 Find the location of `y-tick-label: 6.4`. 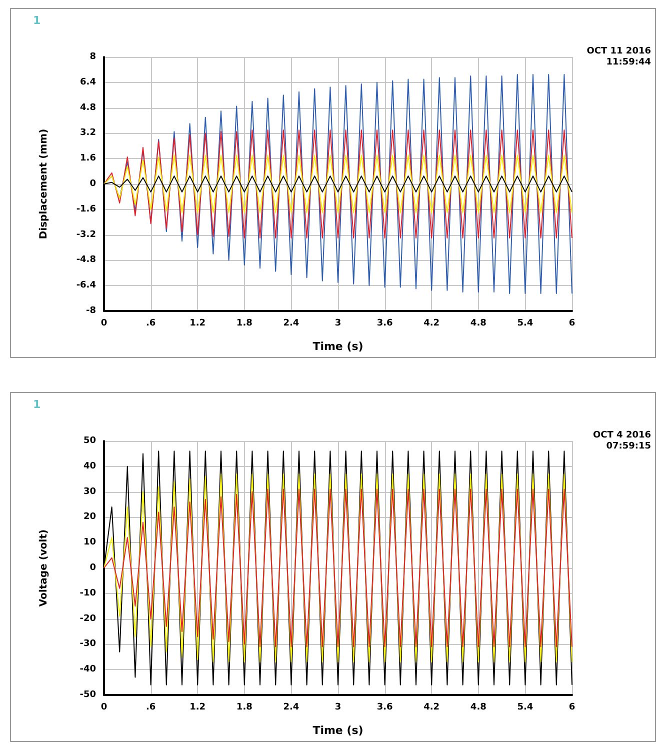

y-tick-label: 6.4 is located at coordinates (88, 82).